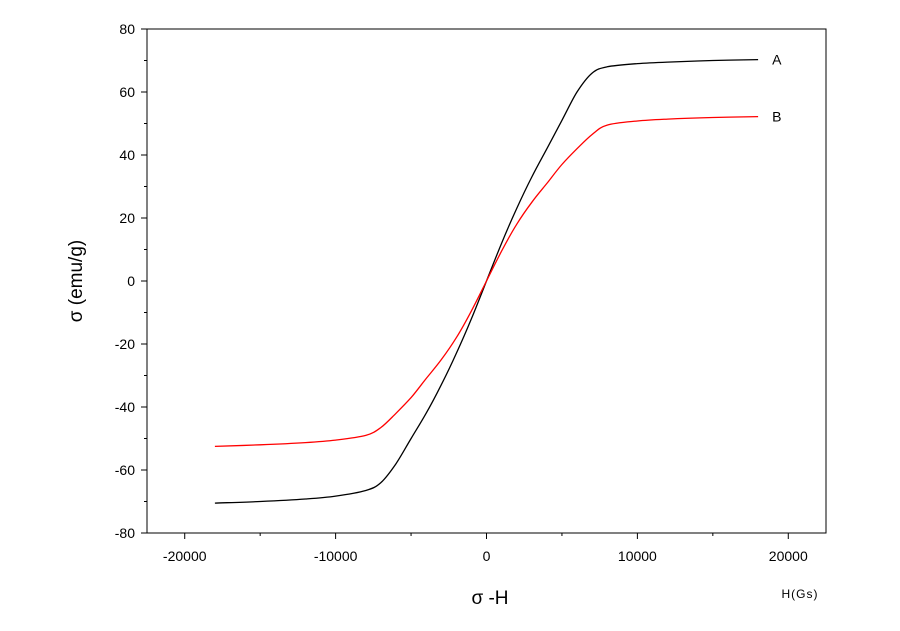  What do you see at coordinates (127, 92) in the screenshot?
I see `y-tick-label: 60` at bounding box center [127, 92].